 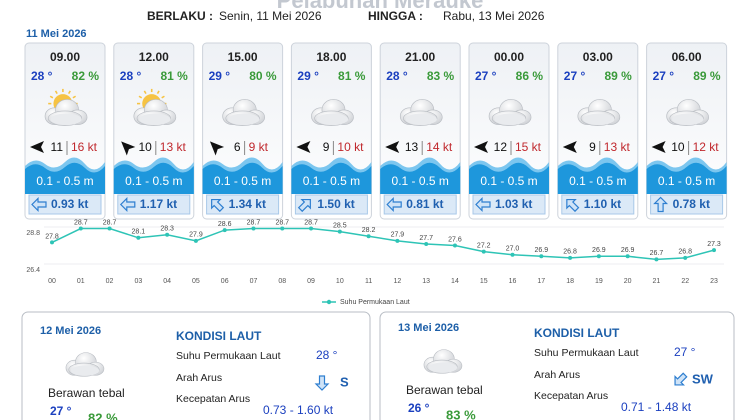 What do you see at coordinates (180, 16) in the screenshot?
I see `valid-from-label: BERLAKU :` at bounding box center [180, 16].